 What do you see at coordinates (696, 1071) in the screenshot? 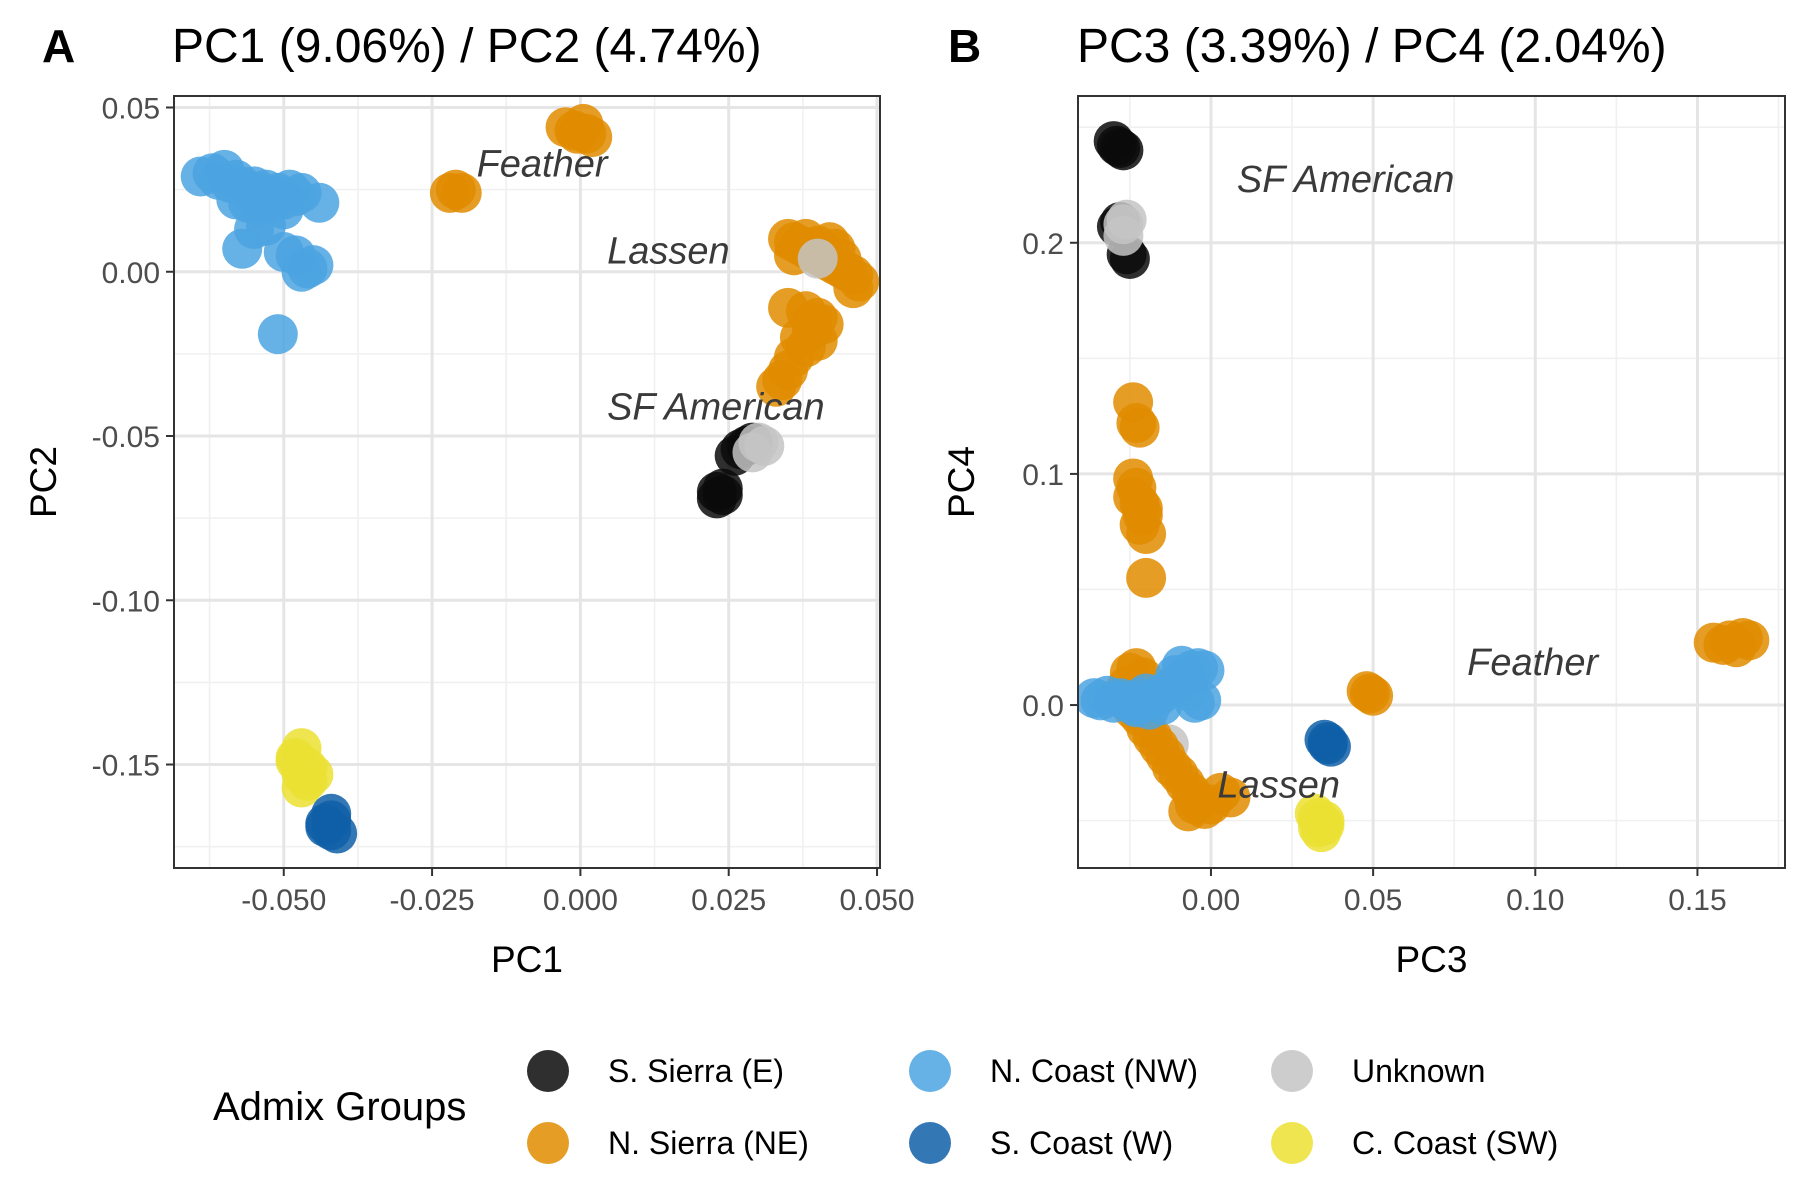
I see `legend-label: S. Sierra (E)` at bounding box center [696, 1071].